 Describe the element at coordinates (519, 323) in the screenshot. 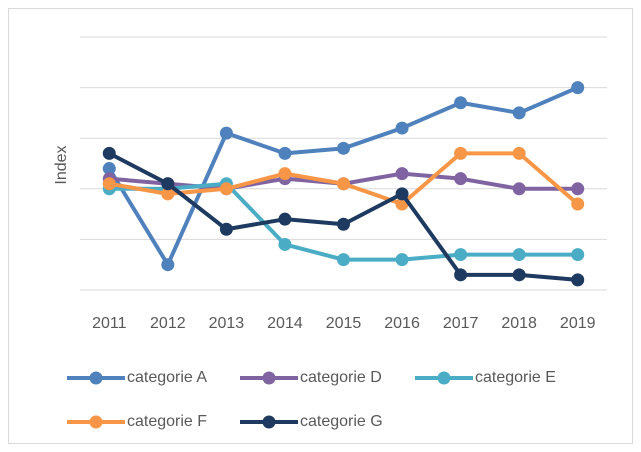

I see `x-tick-label: 2018` at that location.